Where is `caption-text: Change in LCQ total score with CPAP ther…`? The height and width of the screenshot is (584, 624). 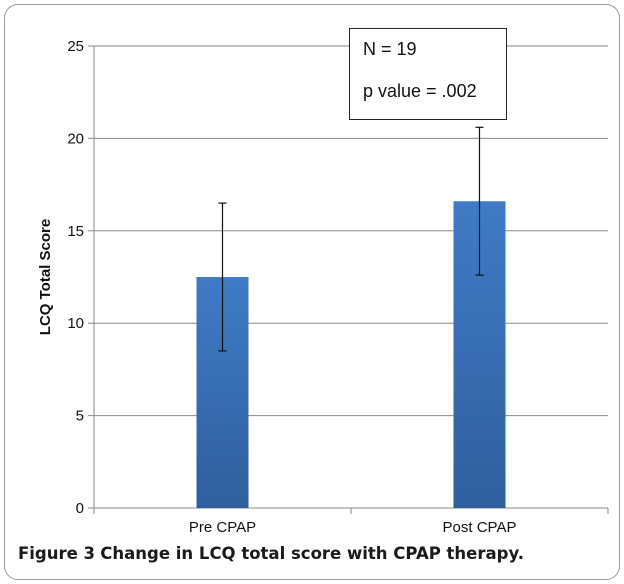 caption-text: Change in LCQ total score with CPAP ther… is located at coordinates (312, 553).